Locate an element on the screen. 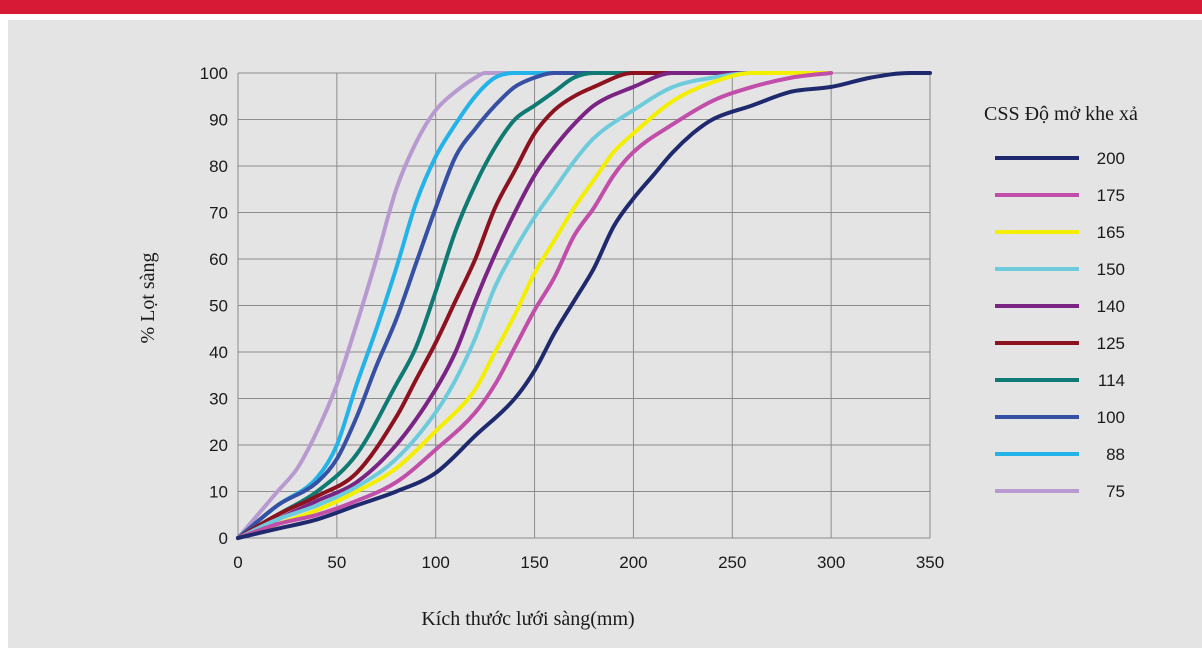  legend-label-125: 125 is located at coordinates (1111, 343).